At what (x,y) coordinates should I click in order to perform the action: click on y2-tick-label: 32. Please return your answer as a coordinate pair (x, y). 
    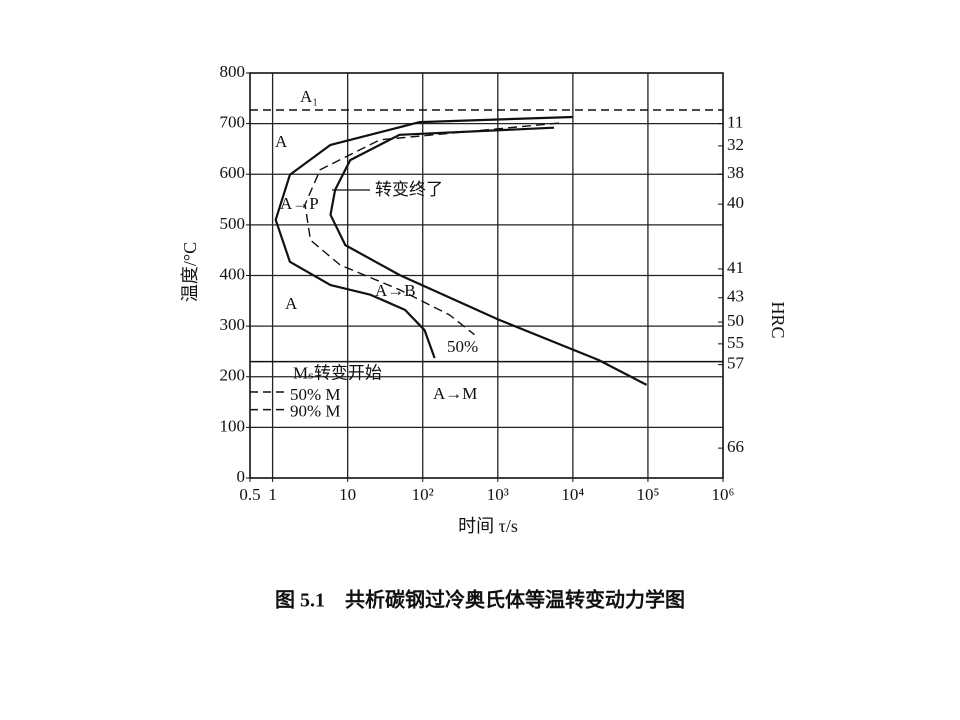
    Looking at the image, I should click on (735, 144).